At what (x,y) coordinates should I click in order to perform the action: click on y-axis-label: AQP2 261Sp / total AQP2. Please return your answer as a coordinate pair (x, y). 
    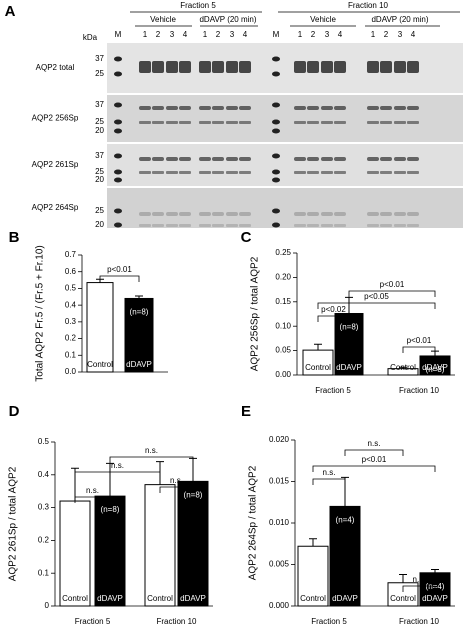
    Looking at the image, I should click on (13, 523).